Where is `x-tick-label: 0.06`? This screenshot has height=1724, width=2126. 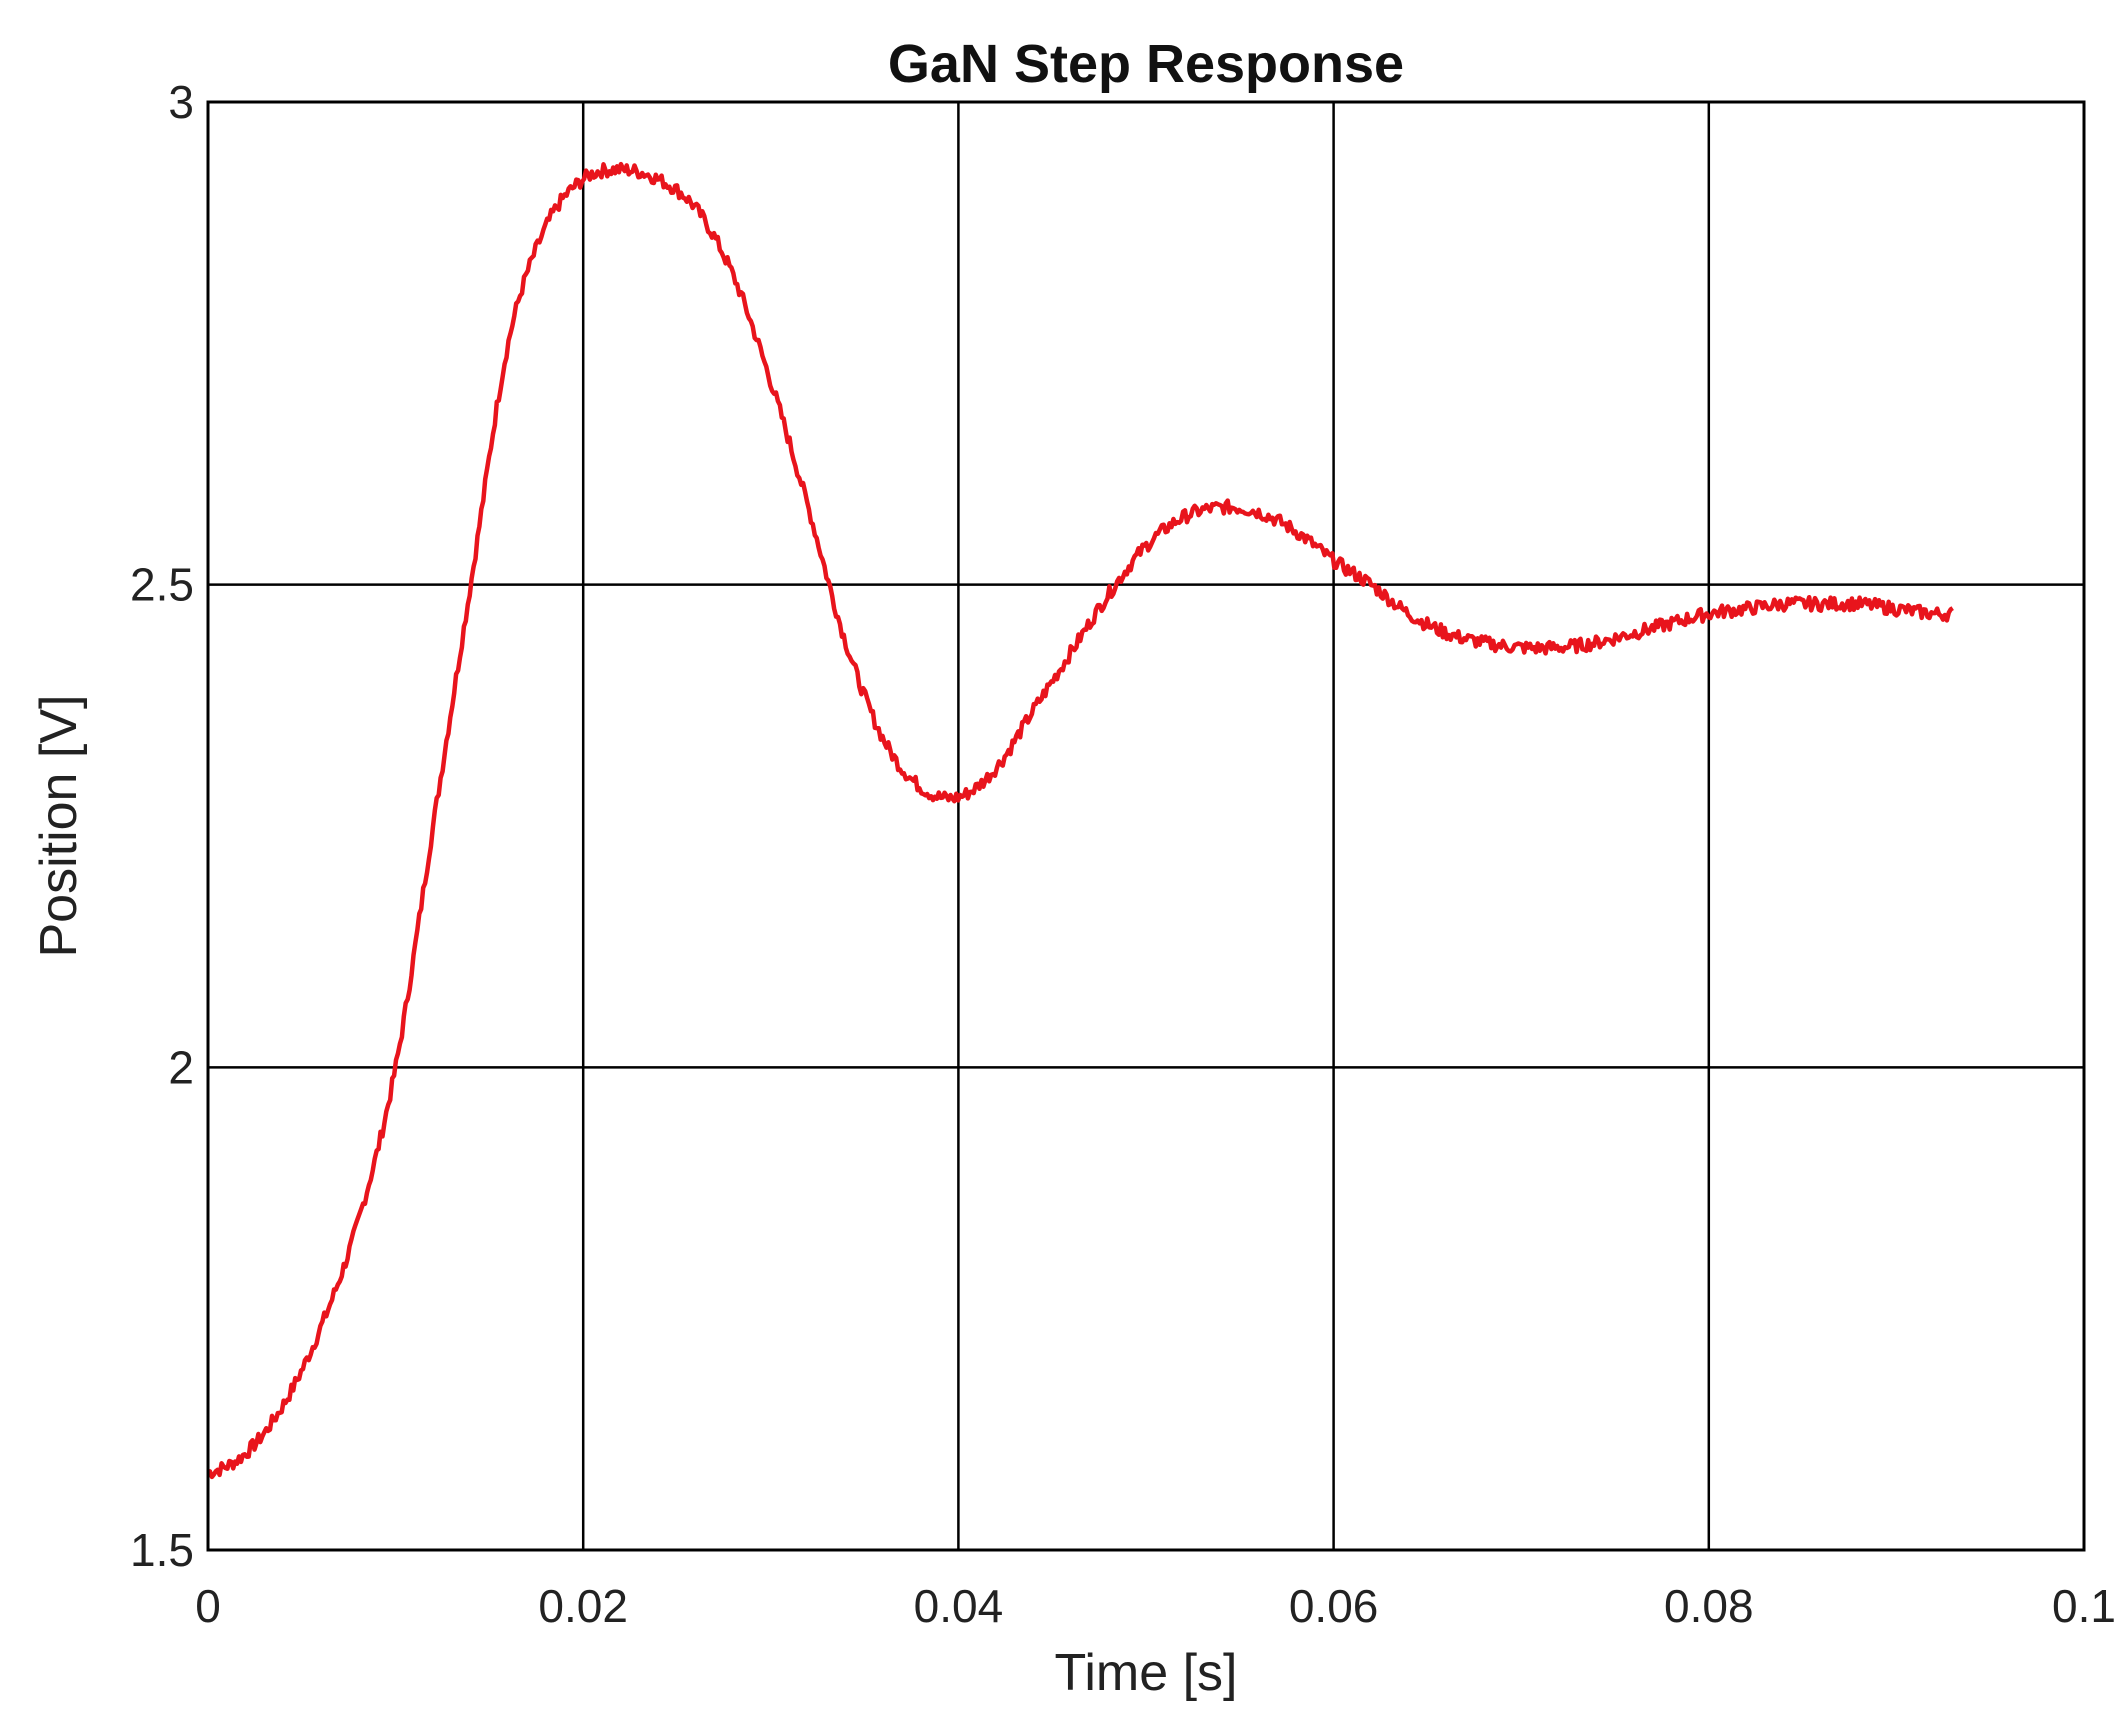 x-tick-label: 0.06 is located at coordinates (1334, 1606).